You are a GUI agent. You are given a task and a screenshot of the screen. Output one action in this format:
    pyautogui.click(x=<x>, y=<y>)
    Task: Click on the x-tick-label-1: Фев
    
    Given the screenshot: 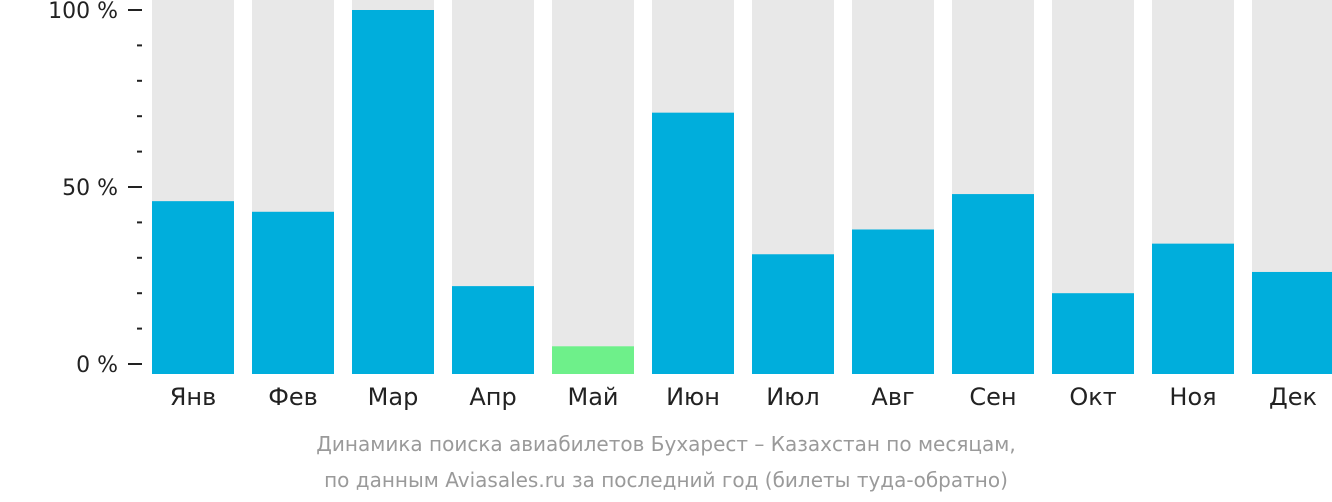 What is the action you would take?
    pyautogui.click(x=293, y=397)
    